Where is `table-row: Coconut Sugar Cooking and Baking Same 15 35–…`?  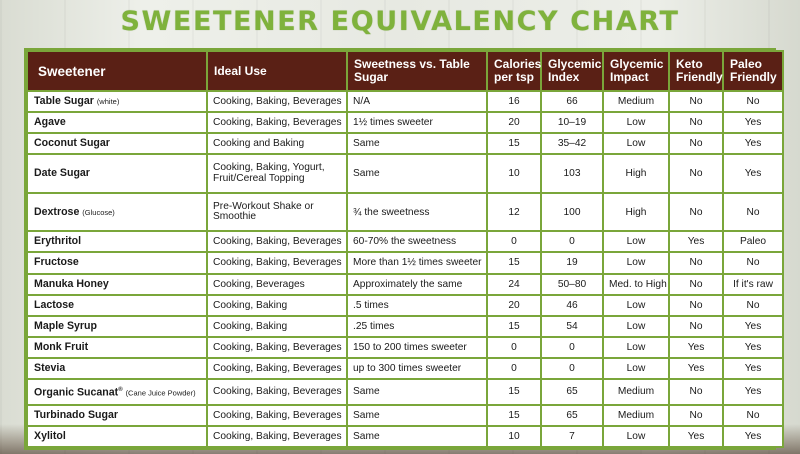
table-row: Coconut Sugar Cooking and Baking Same 15 35–… is located at coordinates (405, 144).